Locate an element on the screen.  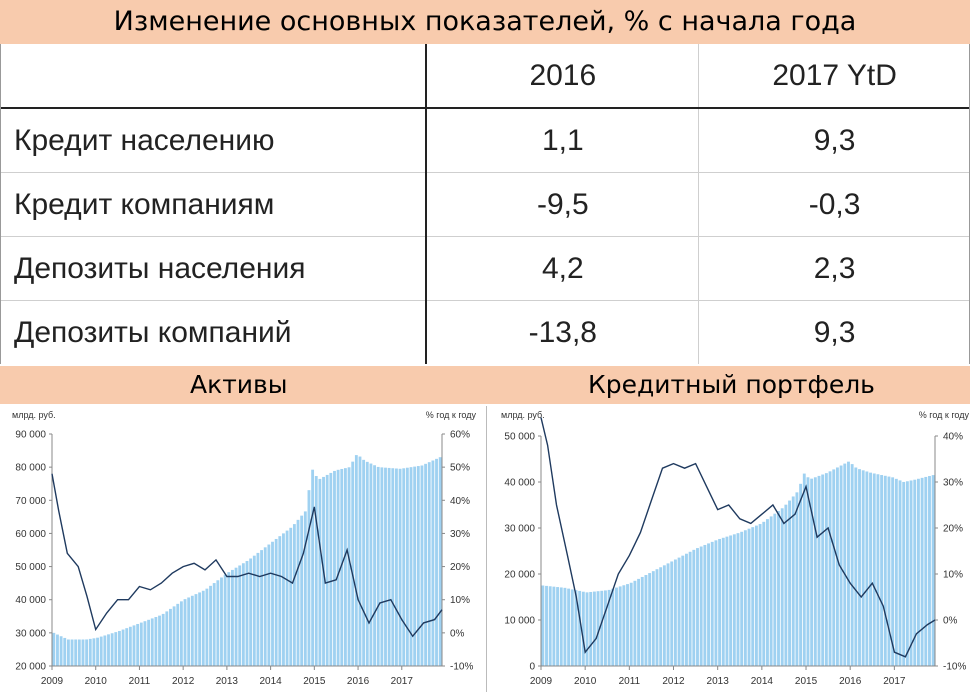
table-row: Кредит компаниям -9,5 -0,3 is located at coordinates (485, 204).